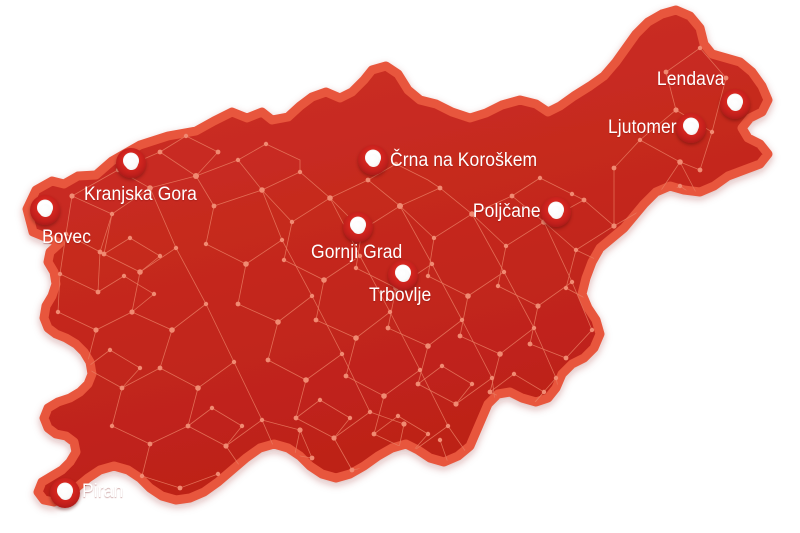 This screenshot has width=800, height=533. Describe the element at coordinates (65, 493) in the screenshot. I see `city-marker-piran` at that location.